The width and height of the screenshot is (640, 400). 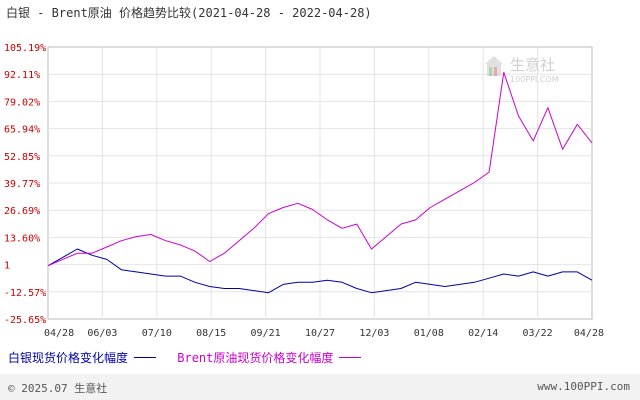 I want to click on x-tick-label: 01/08, so click(x=429, y=333).